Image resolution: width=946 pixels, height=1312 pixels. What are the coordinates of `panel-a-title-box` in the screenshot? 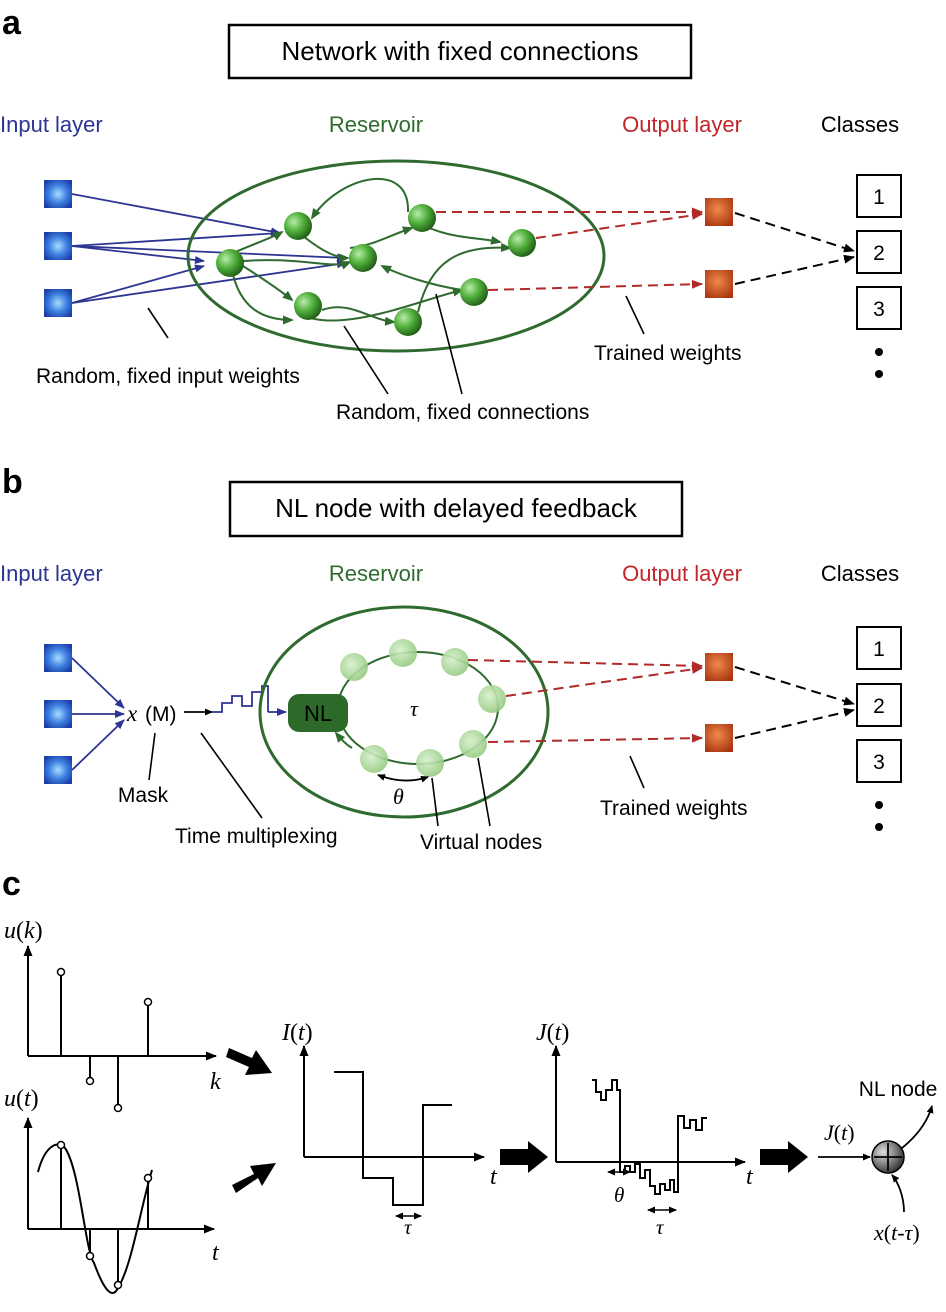 It's located at (460, 51).